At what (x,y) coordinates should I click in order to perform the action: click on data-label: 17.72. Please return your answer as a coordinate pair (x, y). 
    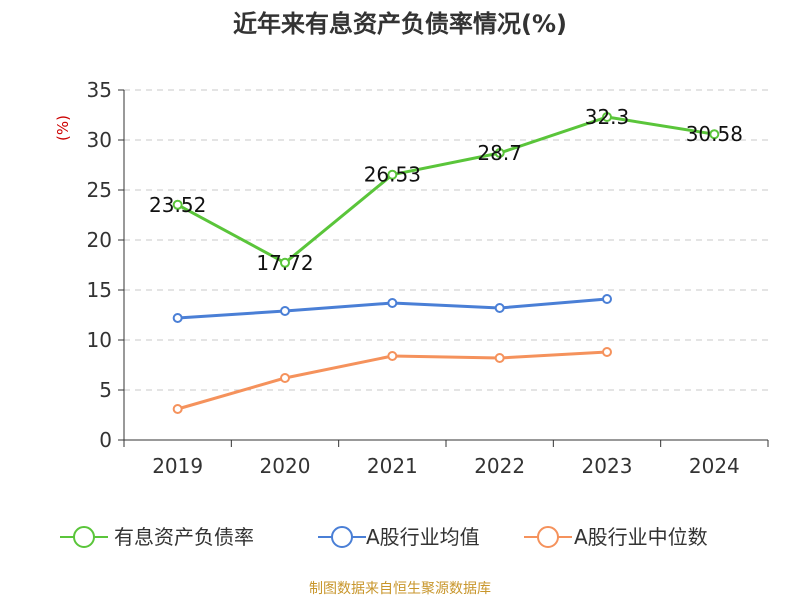
    Looking at the image, I should click on (284, 263).